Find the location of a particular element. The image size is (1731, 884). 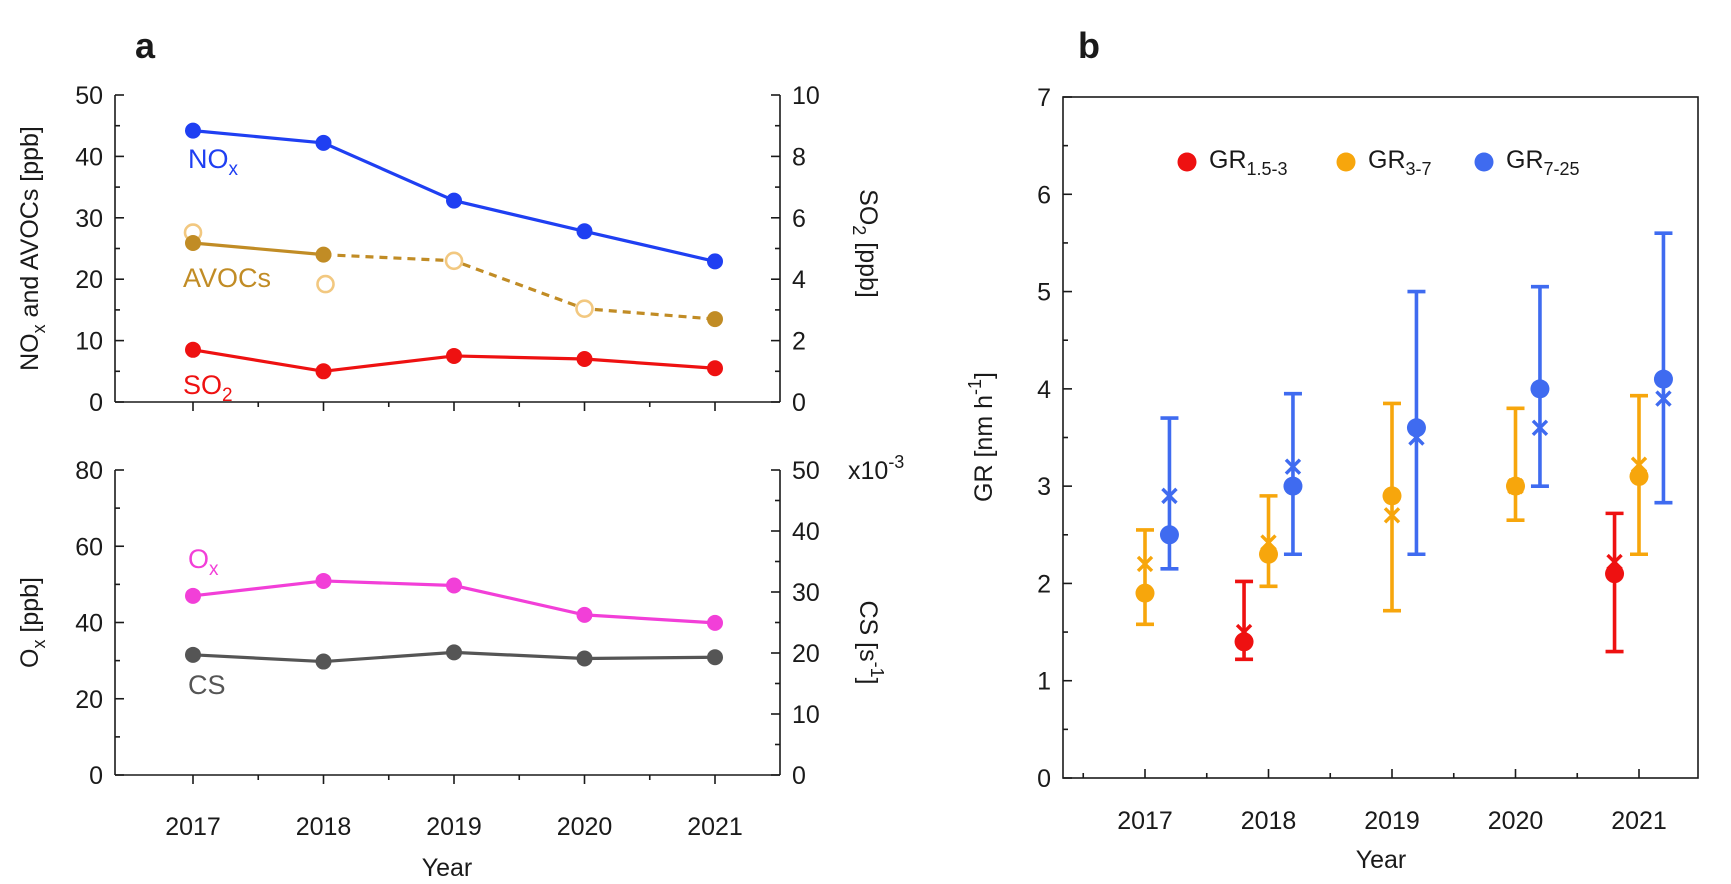

y-left-tick-label: 80 is located at coordinates (89, 471).